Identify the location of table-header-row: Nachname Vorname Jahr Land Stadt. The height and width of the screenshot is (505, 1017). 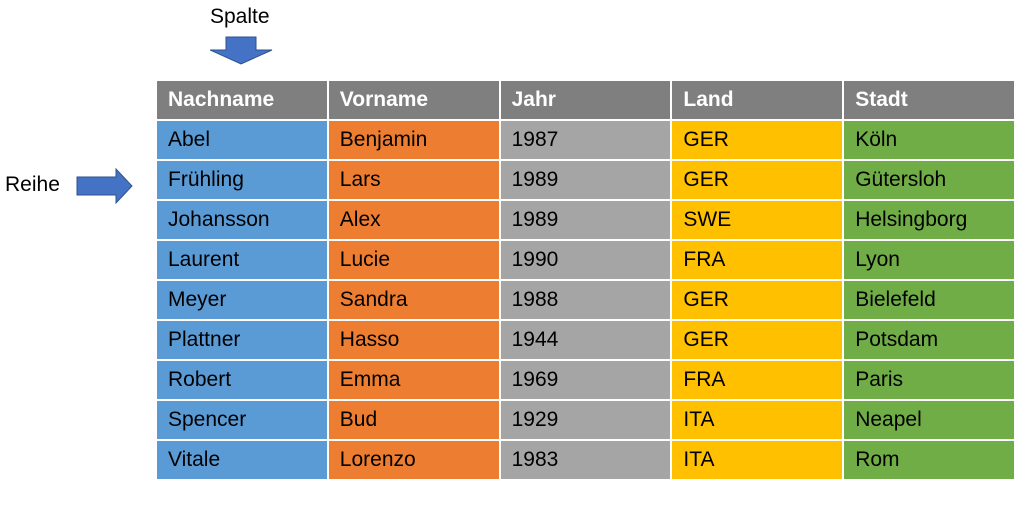
(585, 100).